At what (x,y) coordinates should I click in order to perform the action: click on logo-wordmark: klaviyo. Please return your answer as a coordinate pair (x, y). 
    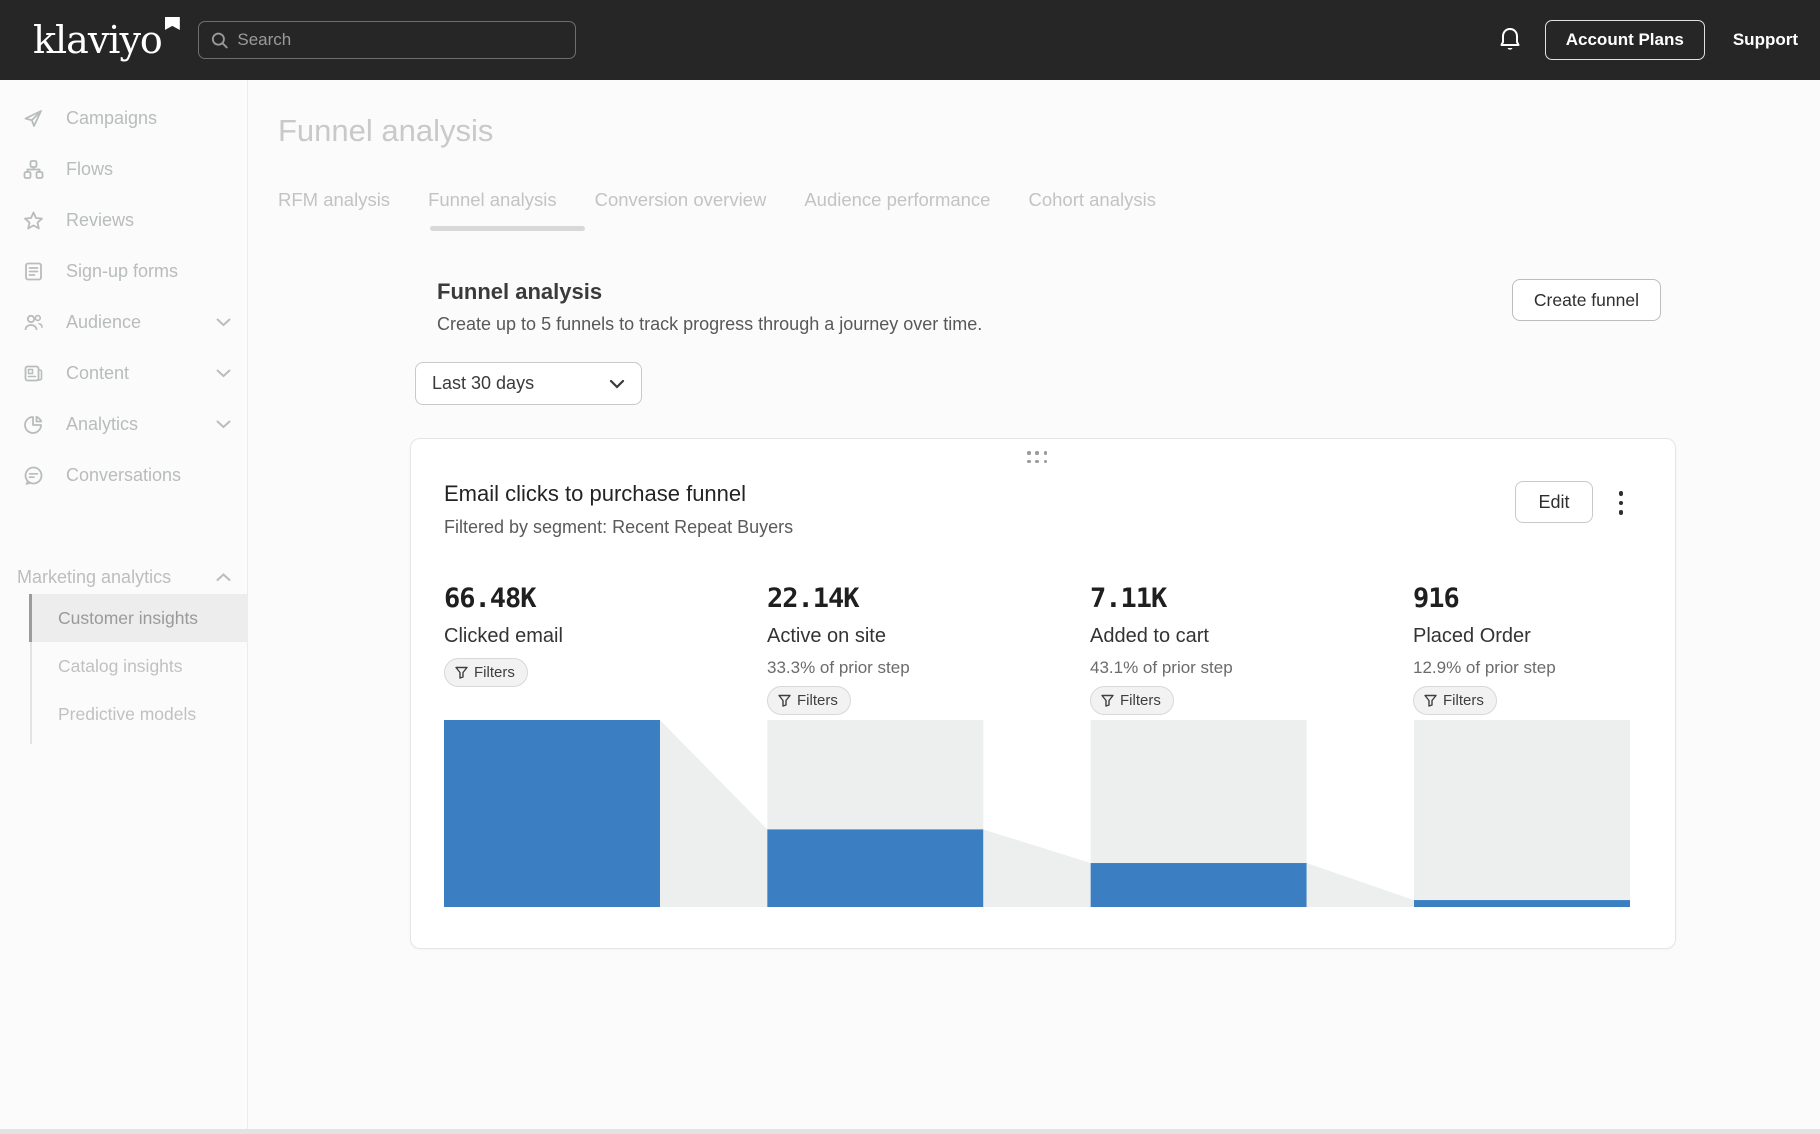
    Looking at the image, I should click on (98, 40).